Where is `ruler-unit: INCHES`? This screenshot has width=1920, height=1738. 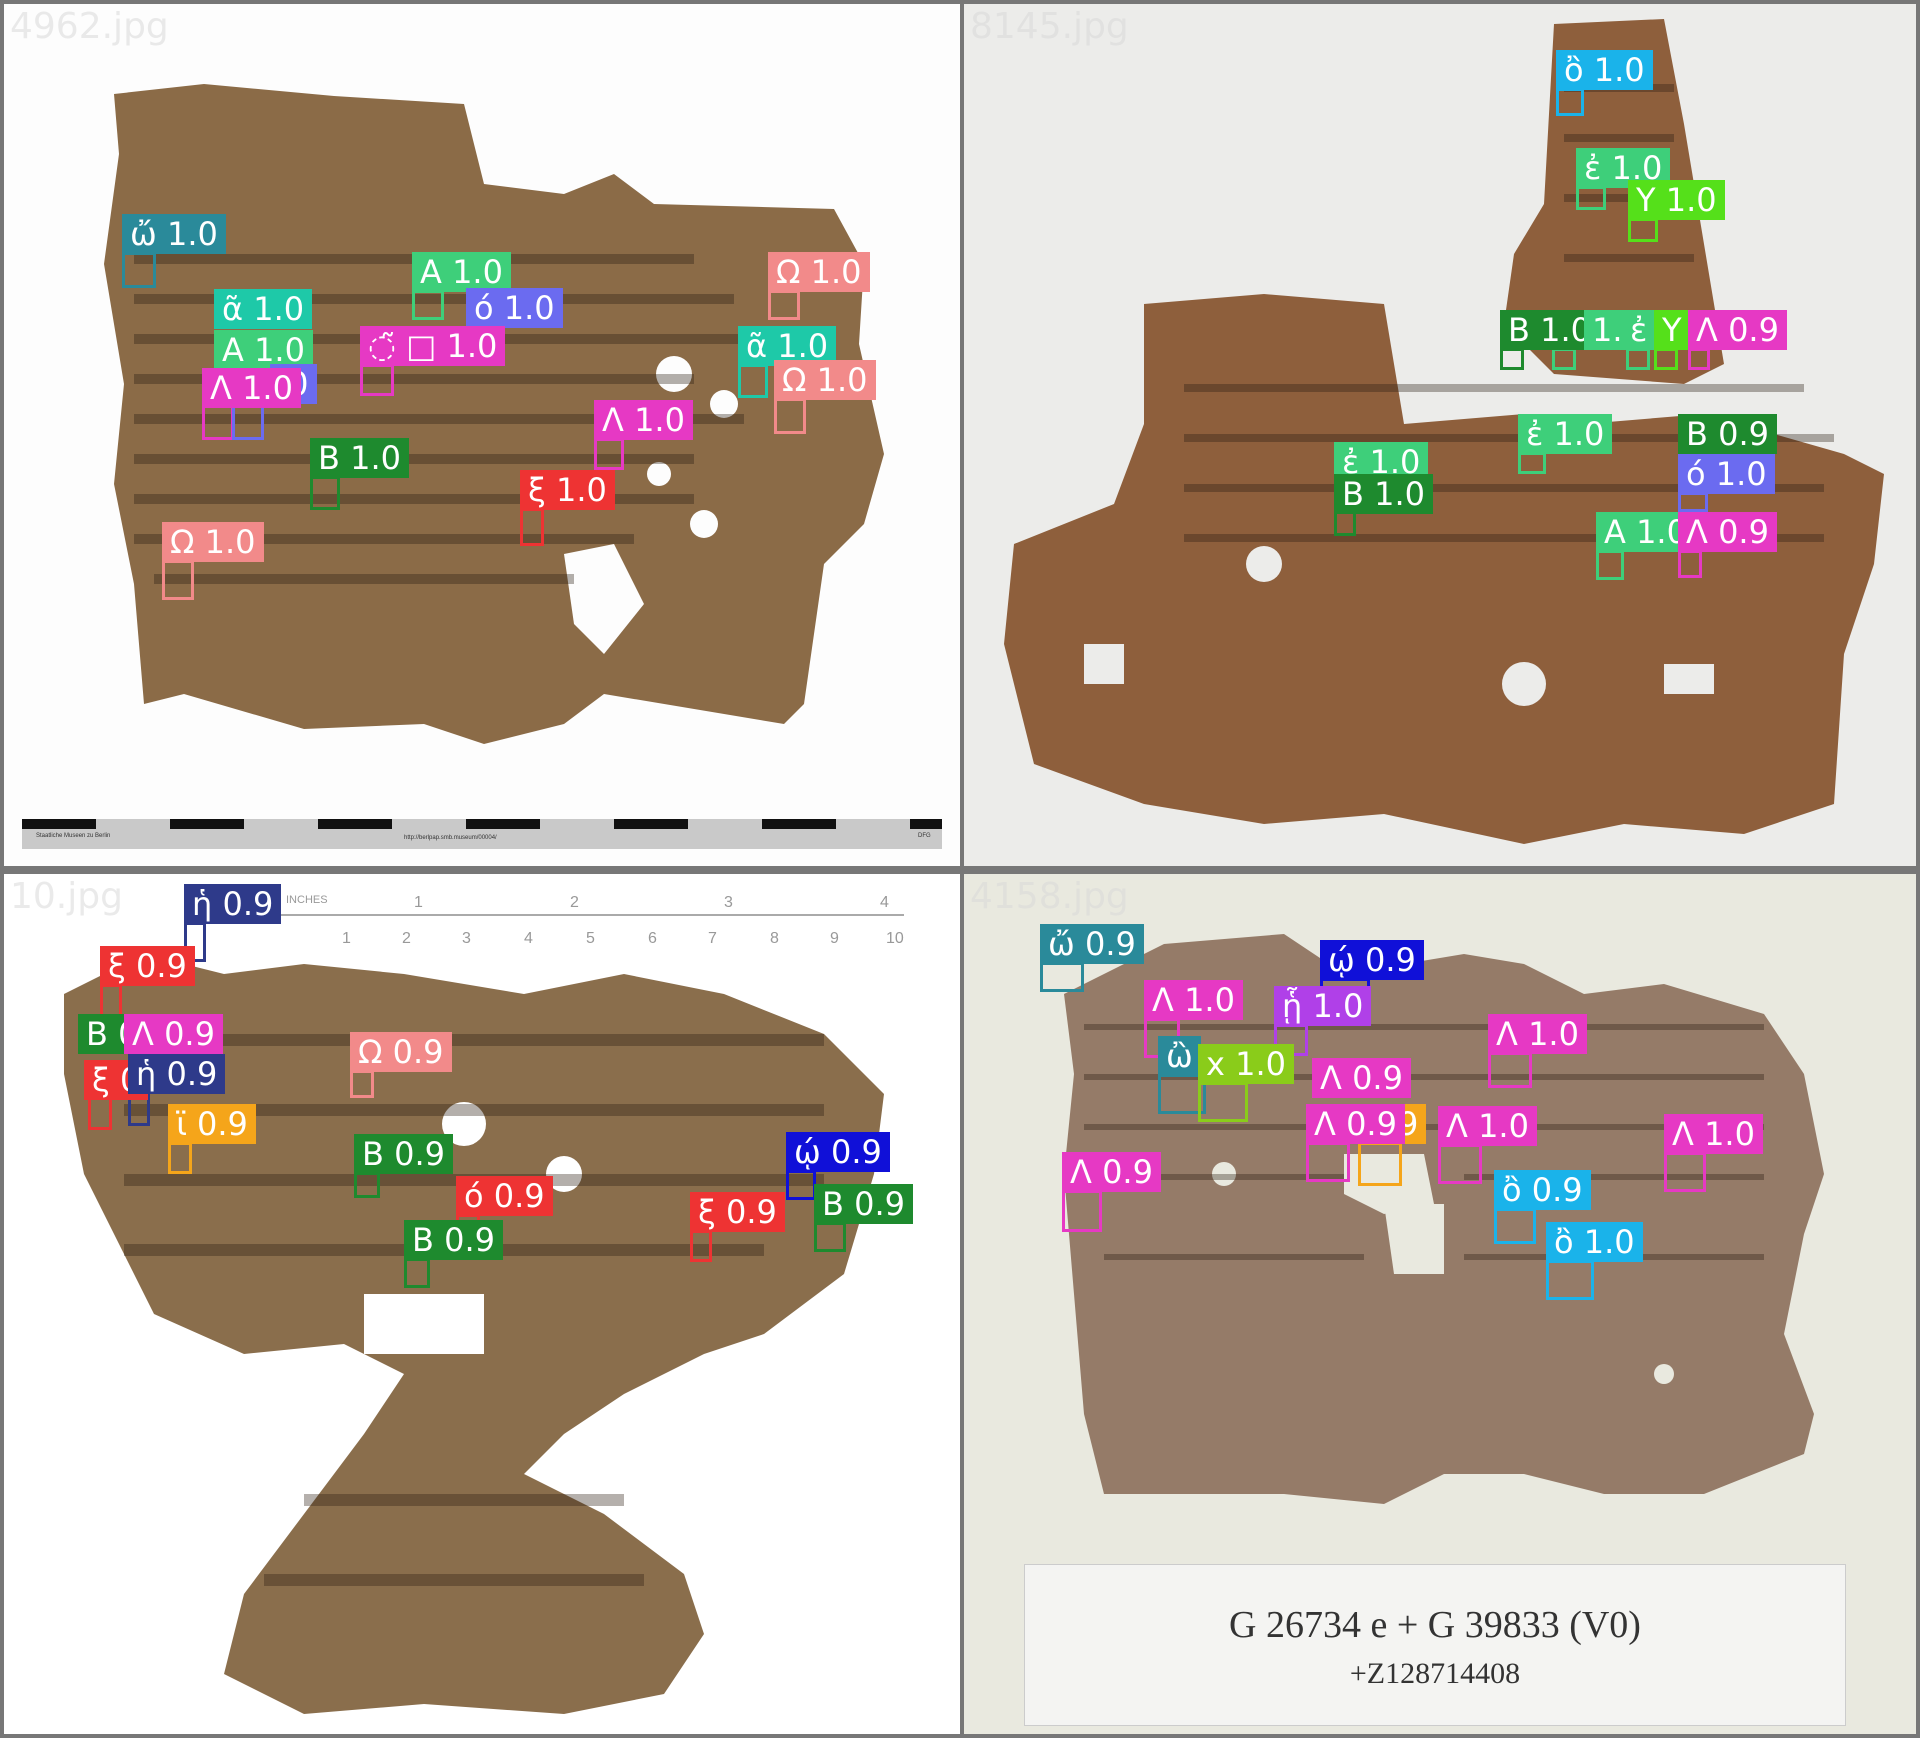
ruler-unit: INCHES is located at coordinates (307, 900).